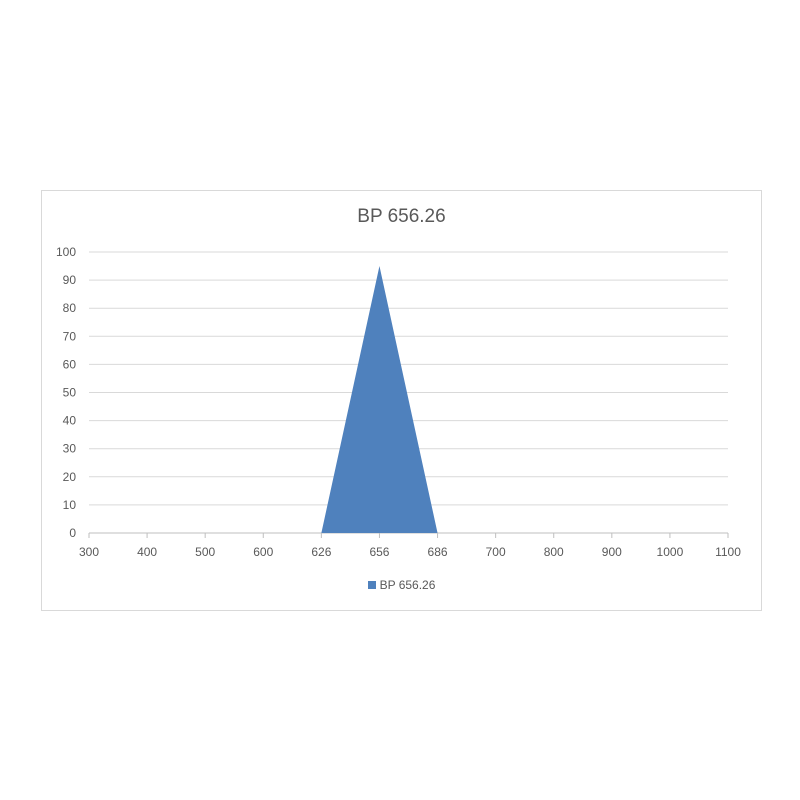 The width and height of the screenshot is (800, 800). I want to click on x-tick-label: 800, so click(554, 552).